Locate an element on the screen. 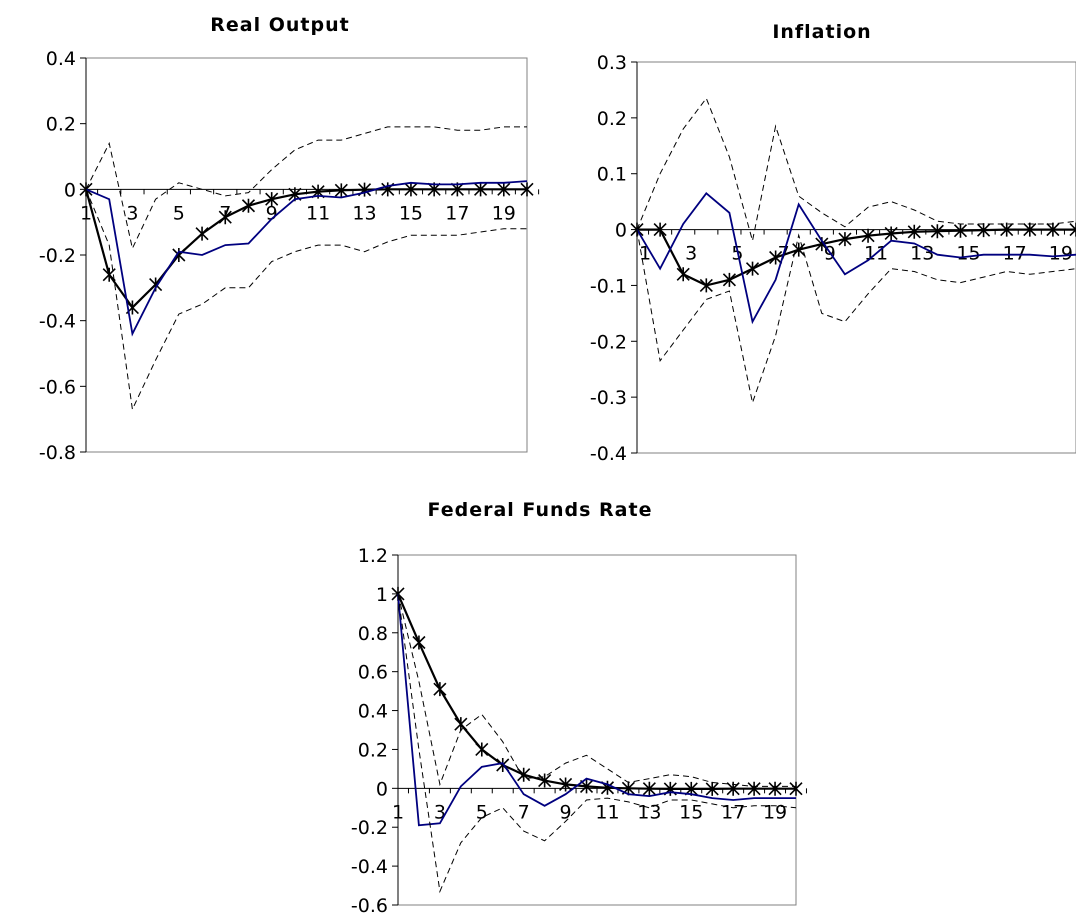 The height and width of the screenshot is (916, 1076). chart-title: Real Output is located at coordinates (279, 25).